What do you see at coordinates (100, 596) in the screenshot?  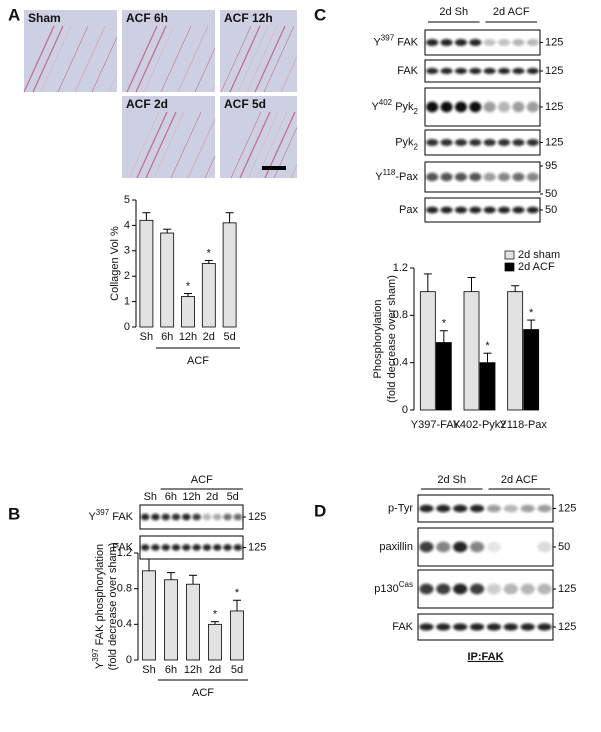 I see `text-part: FAK phosphorylation` at bounding box center [100, 596].